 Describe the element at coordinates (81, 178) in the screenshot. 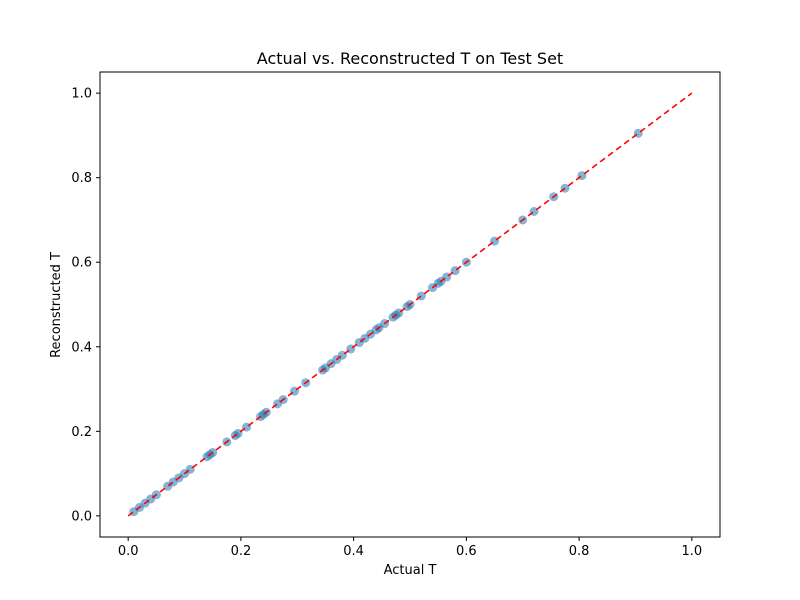

I see `y-tick-label: 0.8` at that location.